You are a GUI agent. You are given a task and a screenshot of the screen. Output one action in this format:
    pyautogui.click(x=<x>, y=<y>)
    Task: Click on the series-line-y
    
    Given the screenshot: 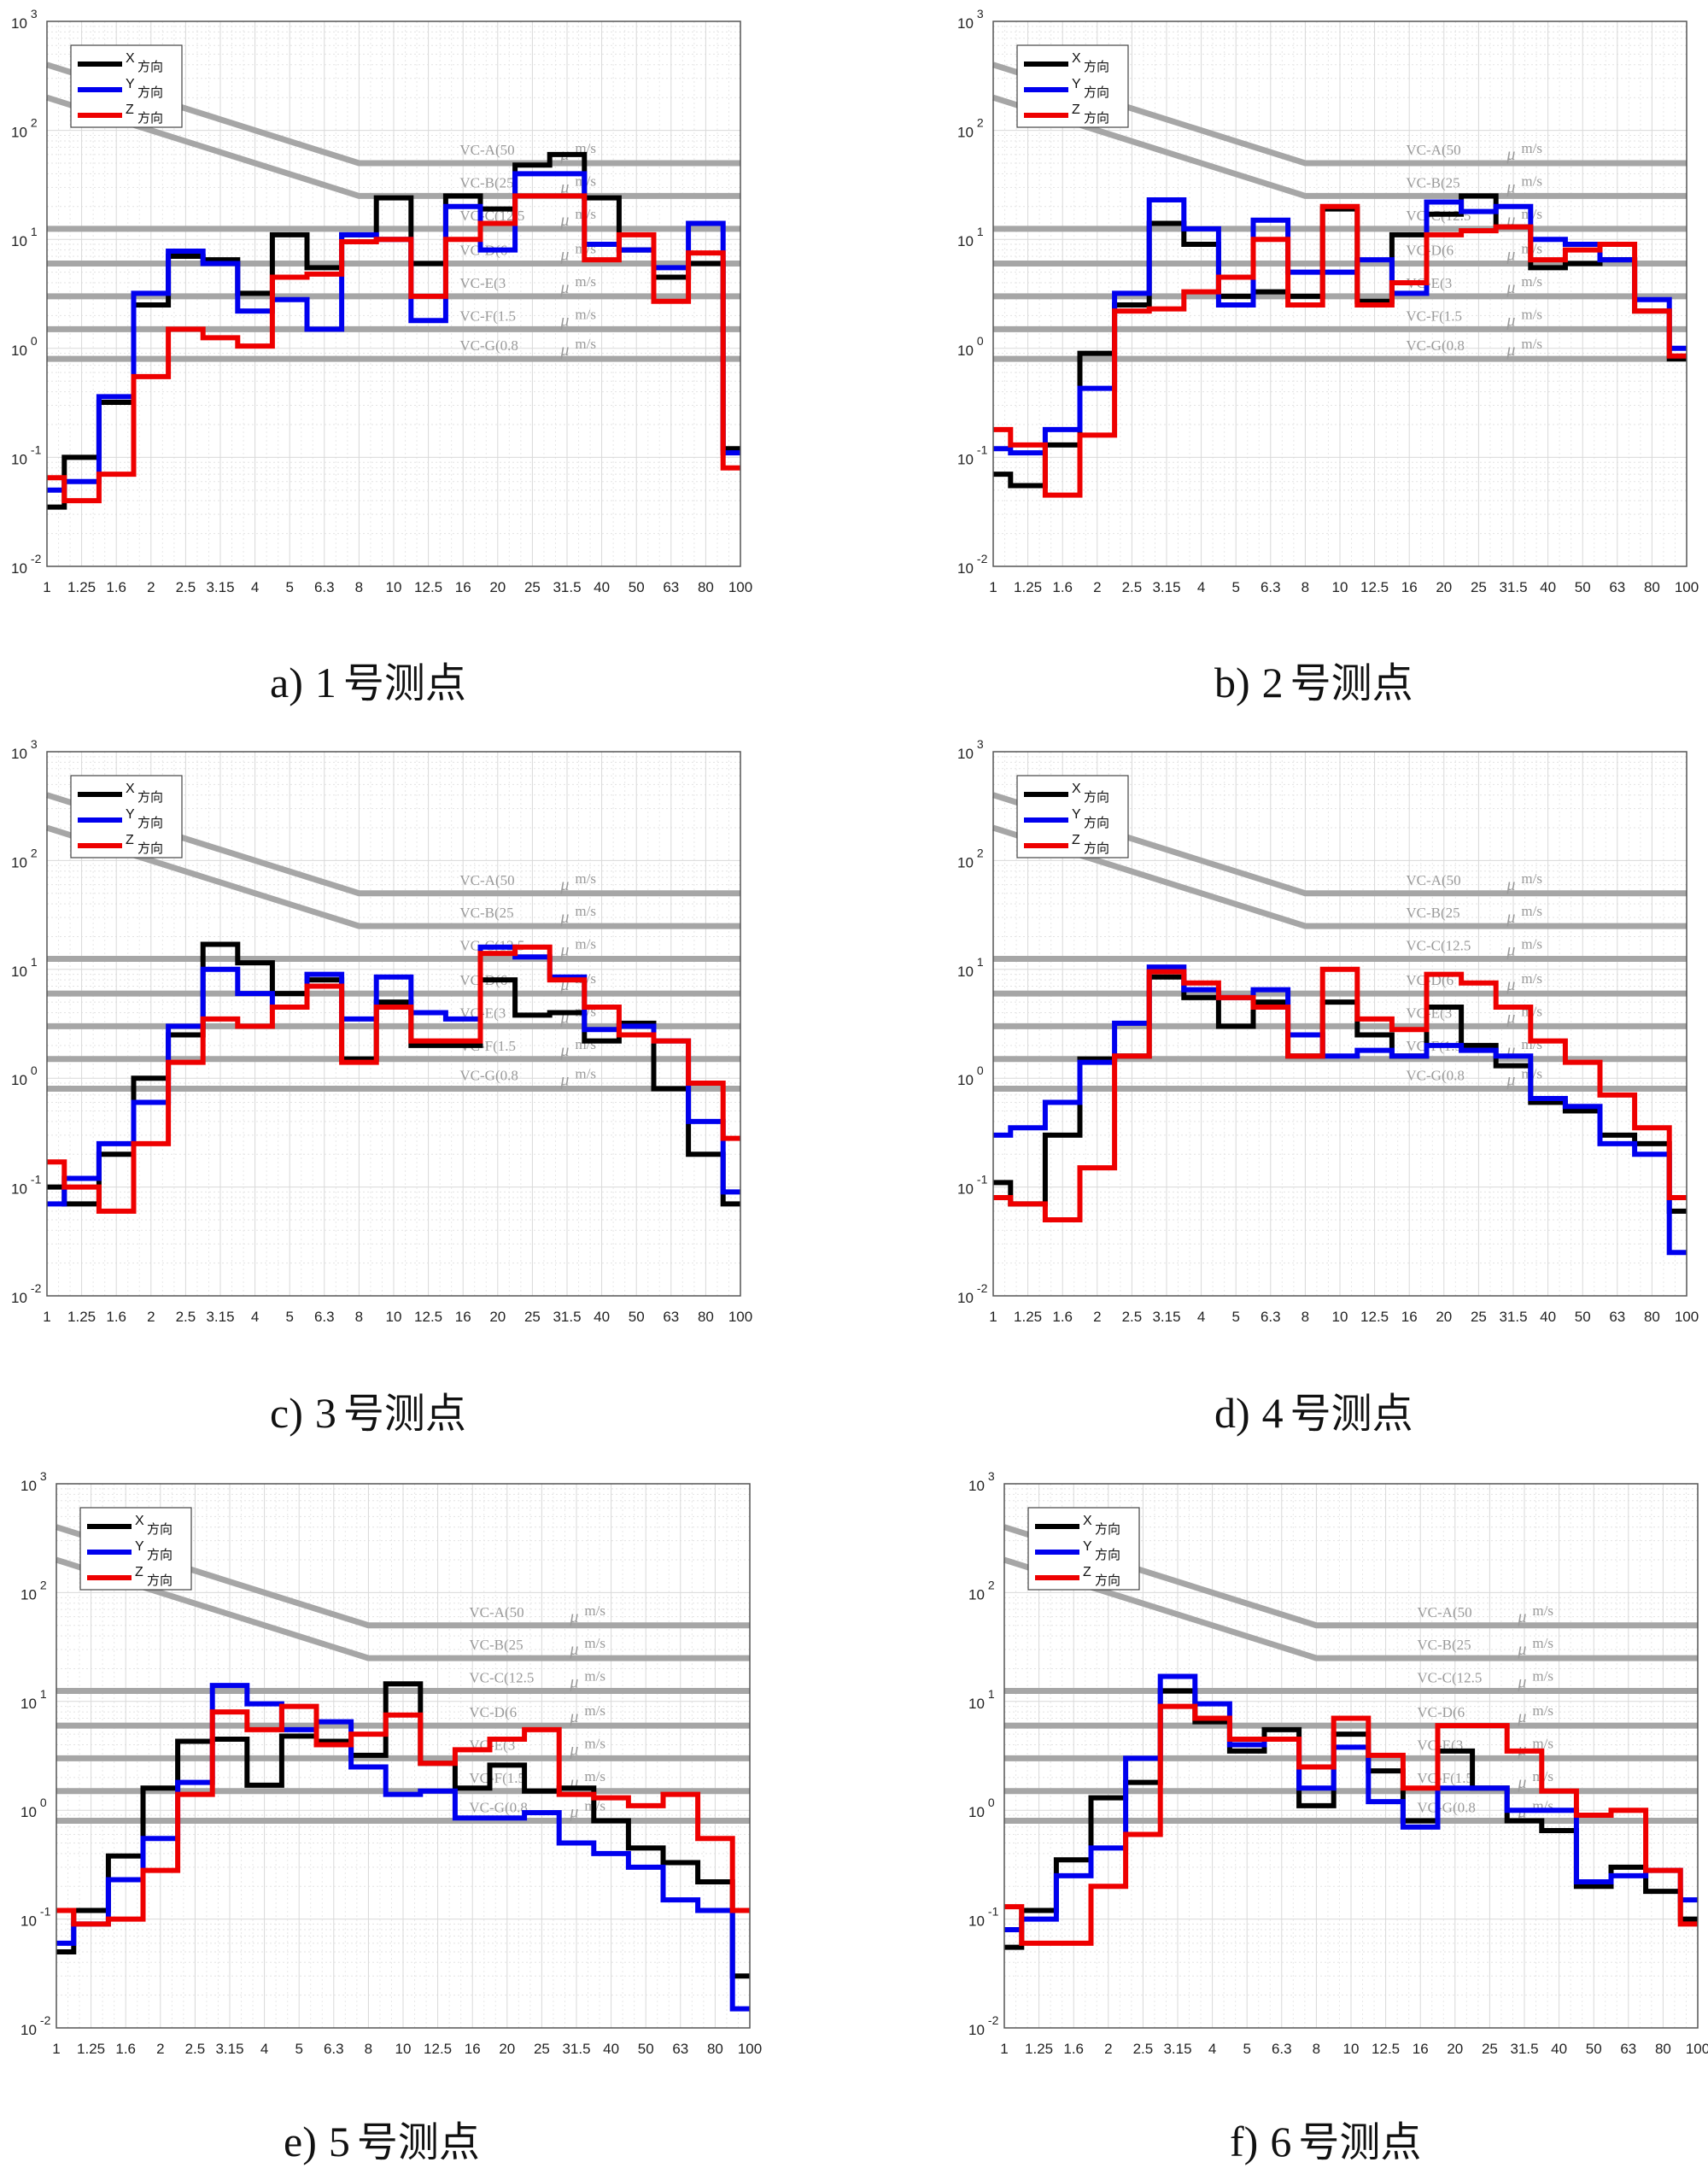 What is the action you would take?
    pyautogui.click(x=393, y=1075)
    